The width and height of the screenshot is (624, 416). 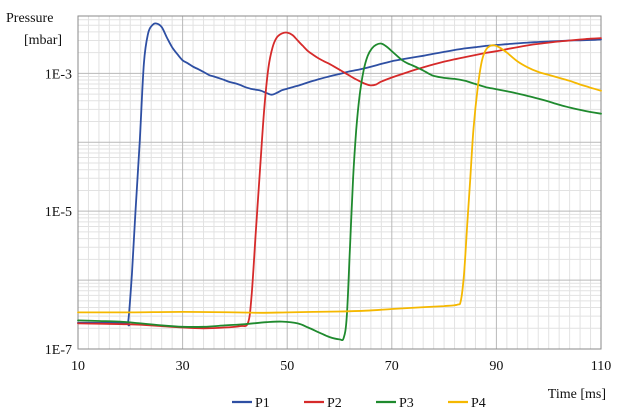 What do you see at coordinates (341, 366) in the screenshot?
I see `x-tick-labels: 10 30 50 70 90 110` at bounding box center [341, 366].